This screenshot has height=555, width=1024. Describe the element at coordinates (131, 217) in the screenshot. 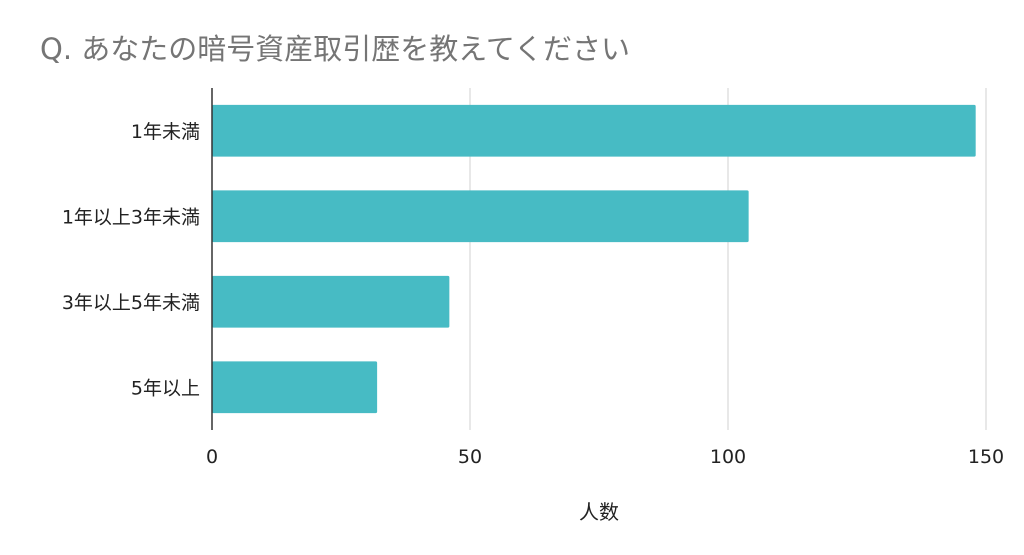

I see `category-label: 1年以上3年未満` at that location.